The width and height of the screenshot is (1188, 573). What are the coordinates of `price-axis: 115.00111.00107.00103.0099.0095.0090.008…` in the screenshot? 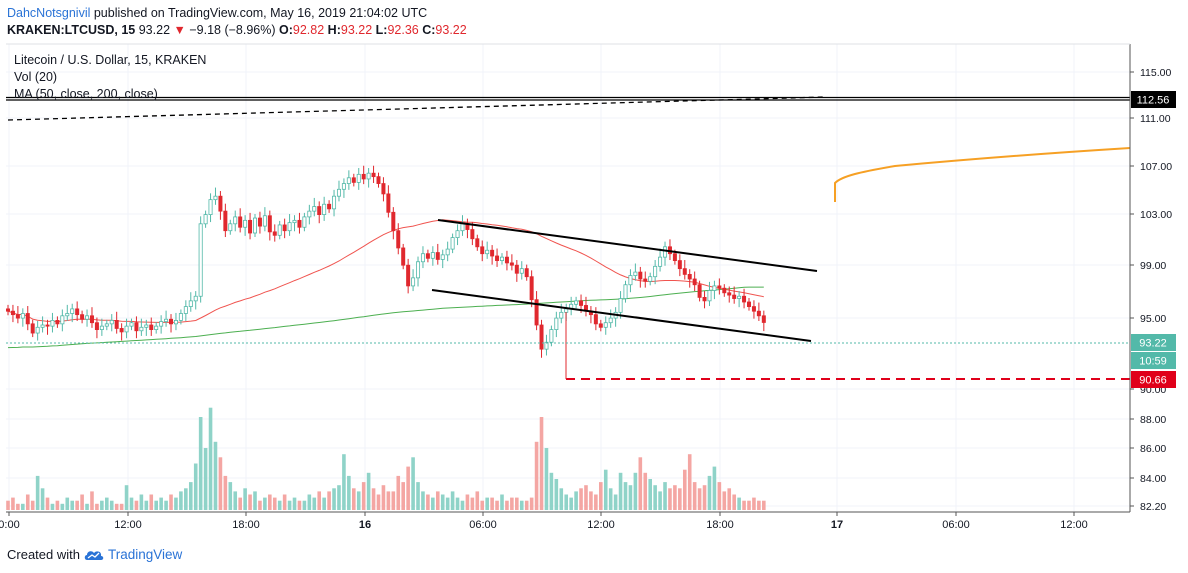 It's located at (1151, 290).